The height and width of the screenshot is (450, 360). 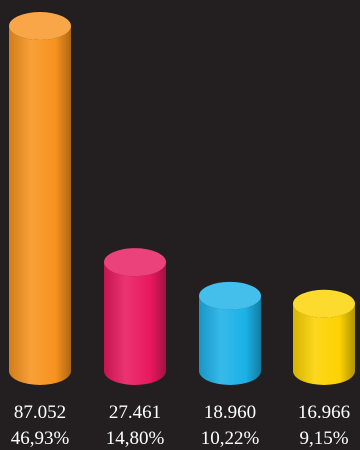 What do you see at coordinates (40, 26) in the screenshot?
I see `bar-1-top` at bounding box center [40, 26].